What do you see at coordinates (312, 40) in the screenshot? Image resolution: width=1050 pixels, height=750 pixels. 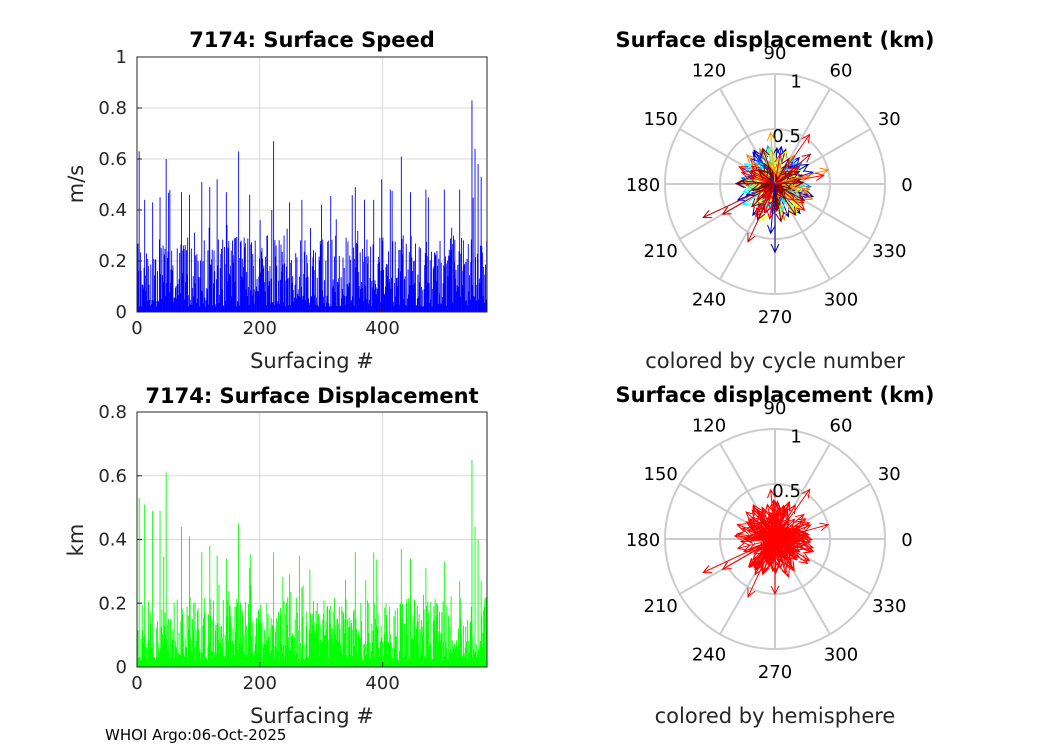 I see `speed-chart-title: 7174: Surface Speed` at bounding box center [312, 40].